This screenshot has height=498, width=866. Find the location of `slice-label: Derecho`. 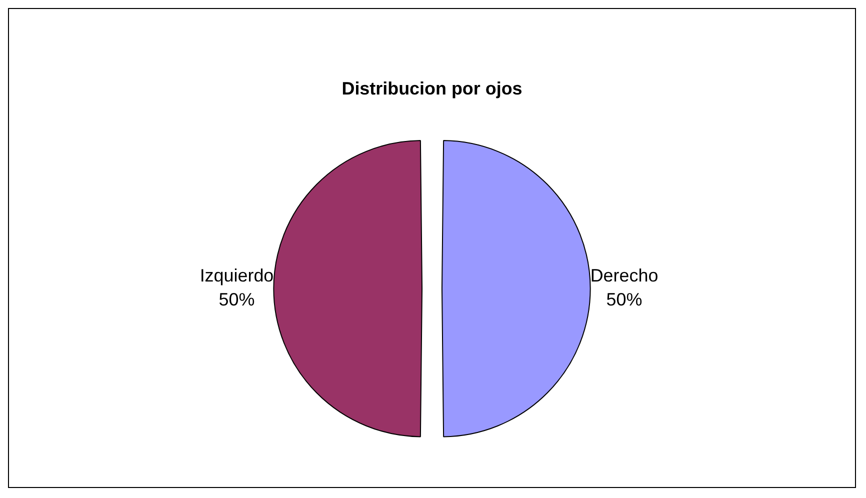

slice-label: Derecho is located at coordinates (624, 276).